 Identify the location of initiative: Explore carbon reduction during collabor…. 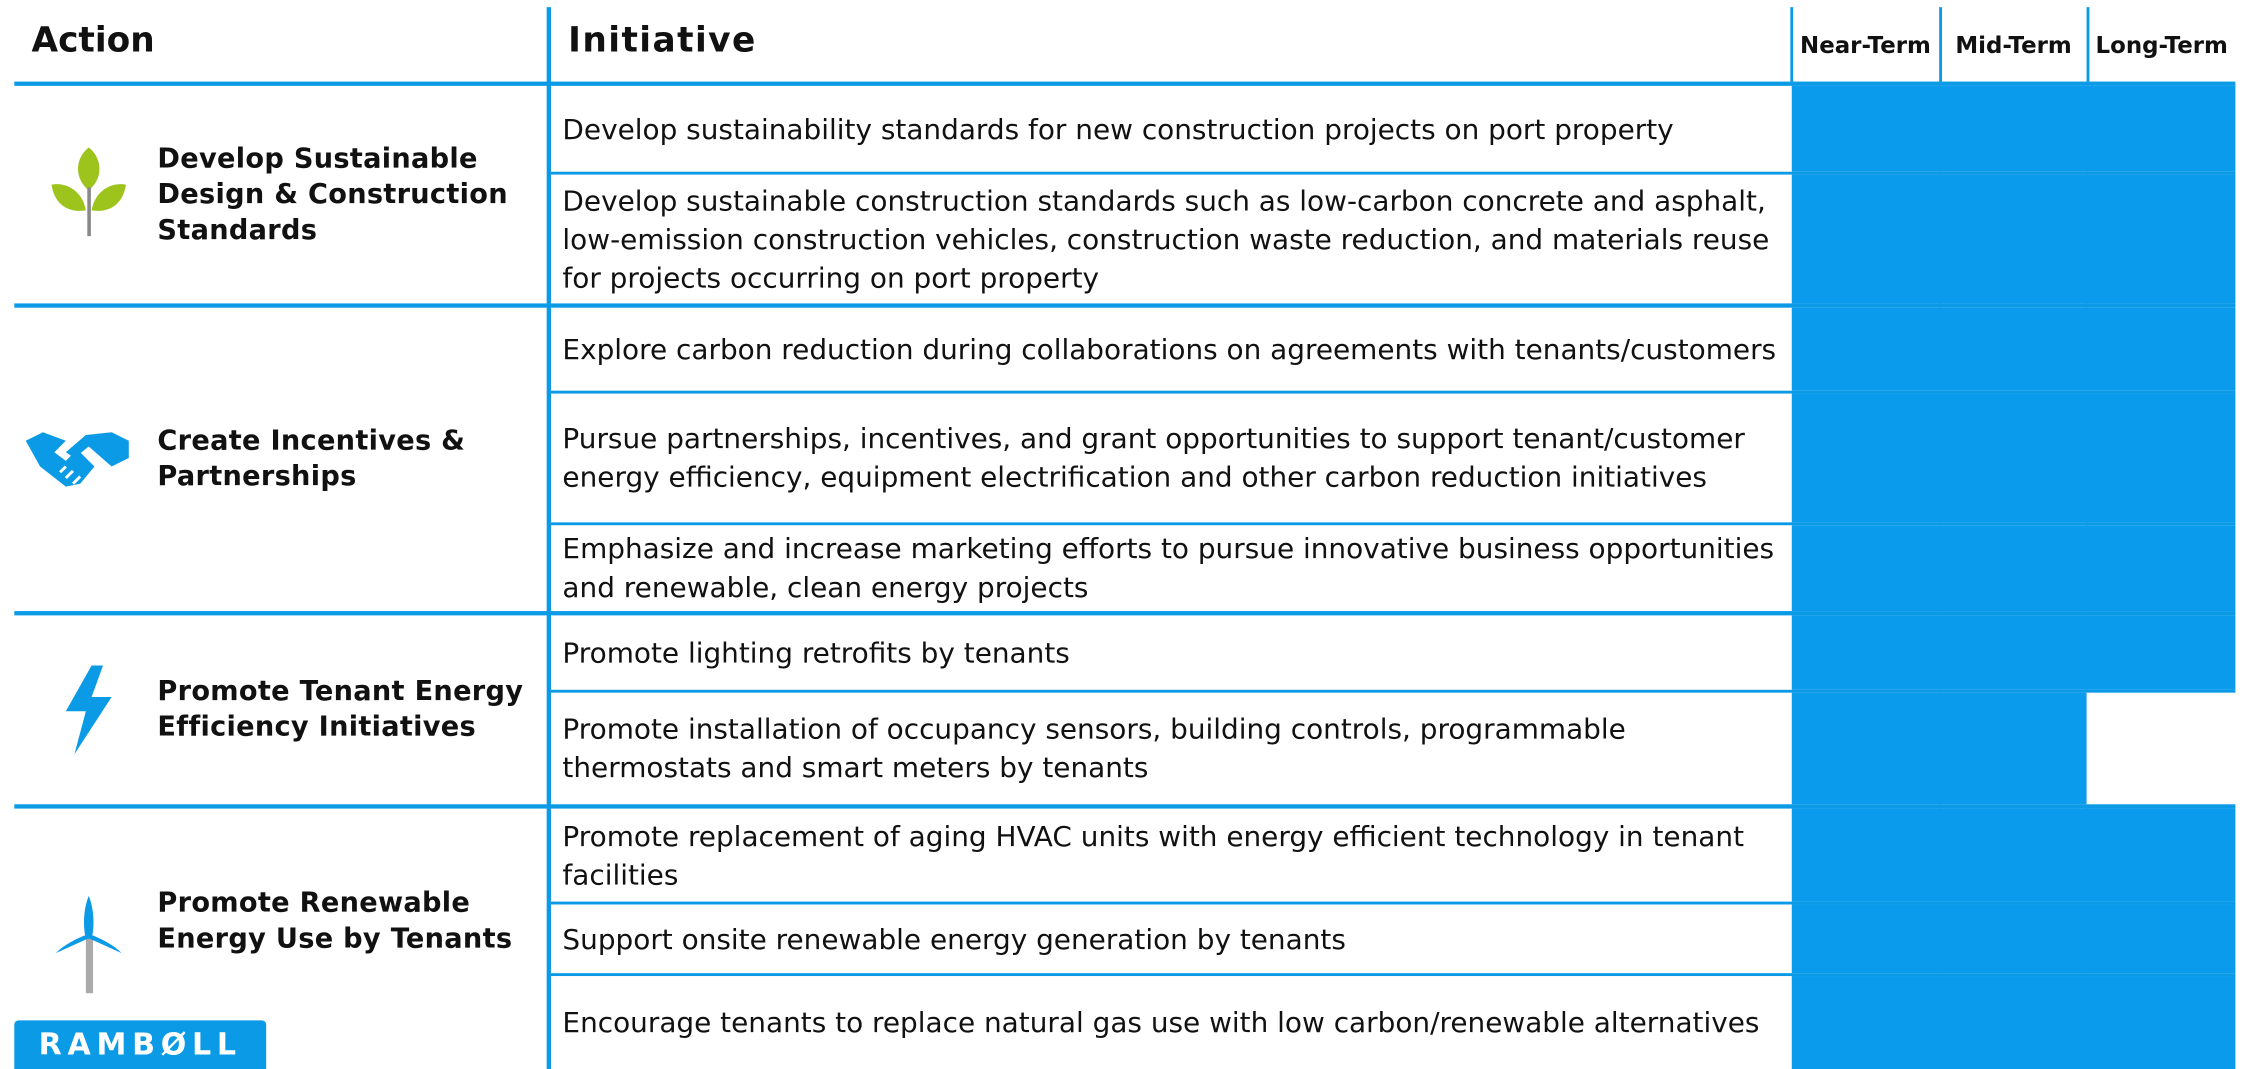
(1169, 349).